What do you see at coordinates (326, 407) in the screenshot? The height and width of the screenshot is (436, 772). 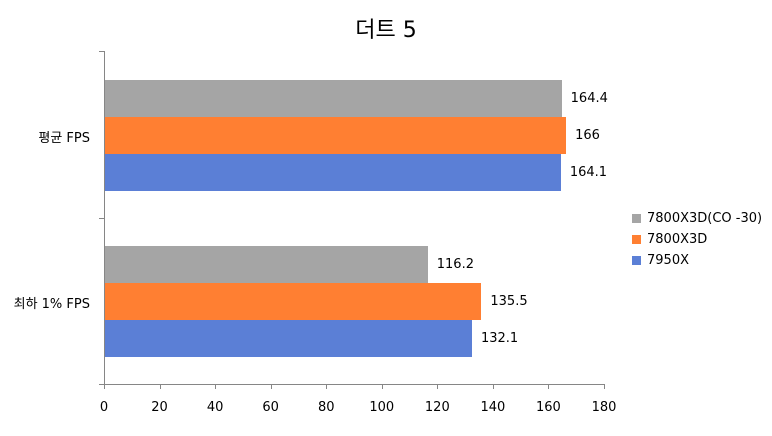 I see `x-tick-label: 80` at bounding box center [326, 407].